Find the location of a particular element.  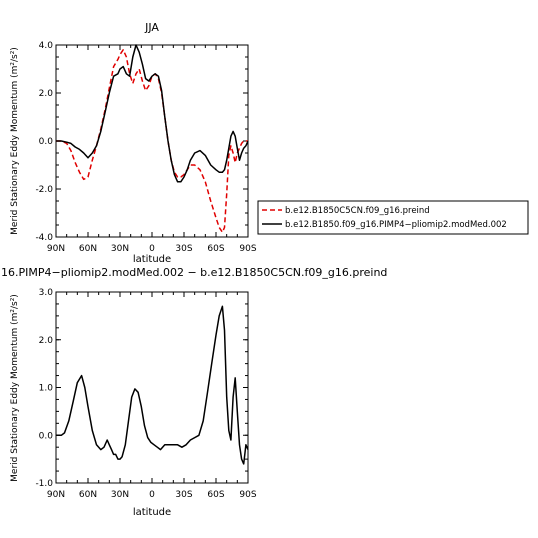

top-chart-x-tick-label: 30S is located at coordinates (183, 249).